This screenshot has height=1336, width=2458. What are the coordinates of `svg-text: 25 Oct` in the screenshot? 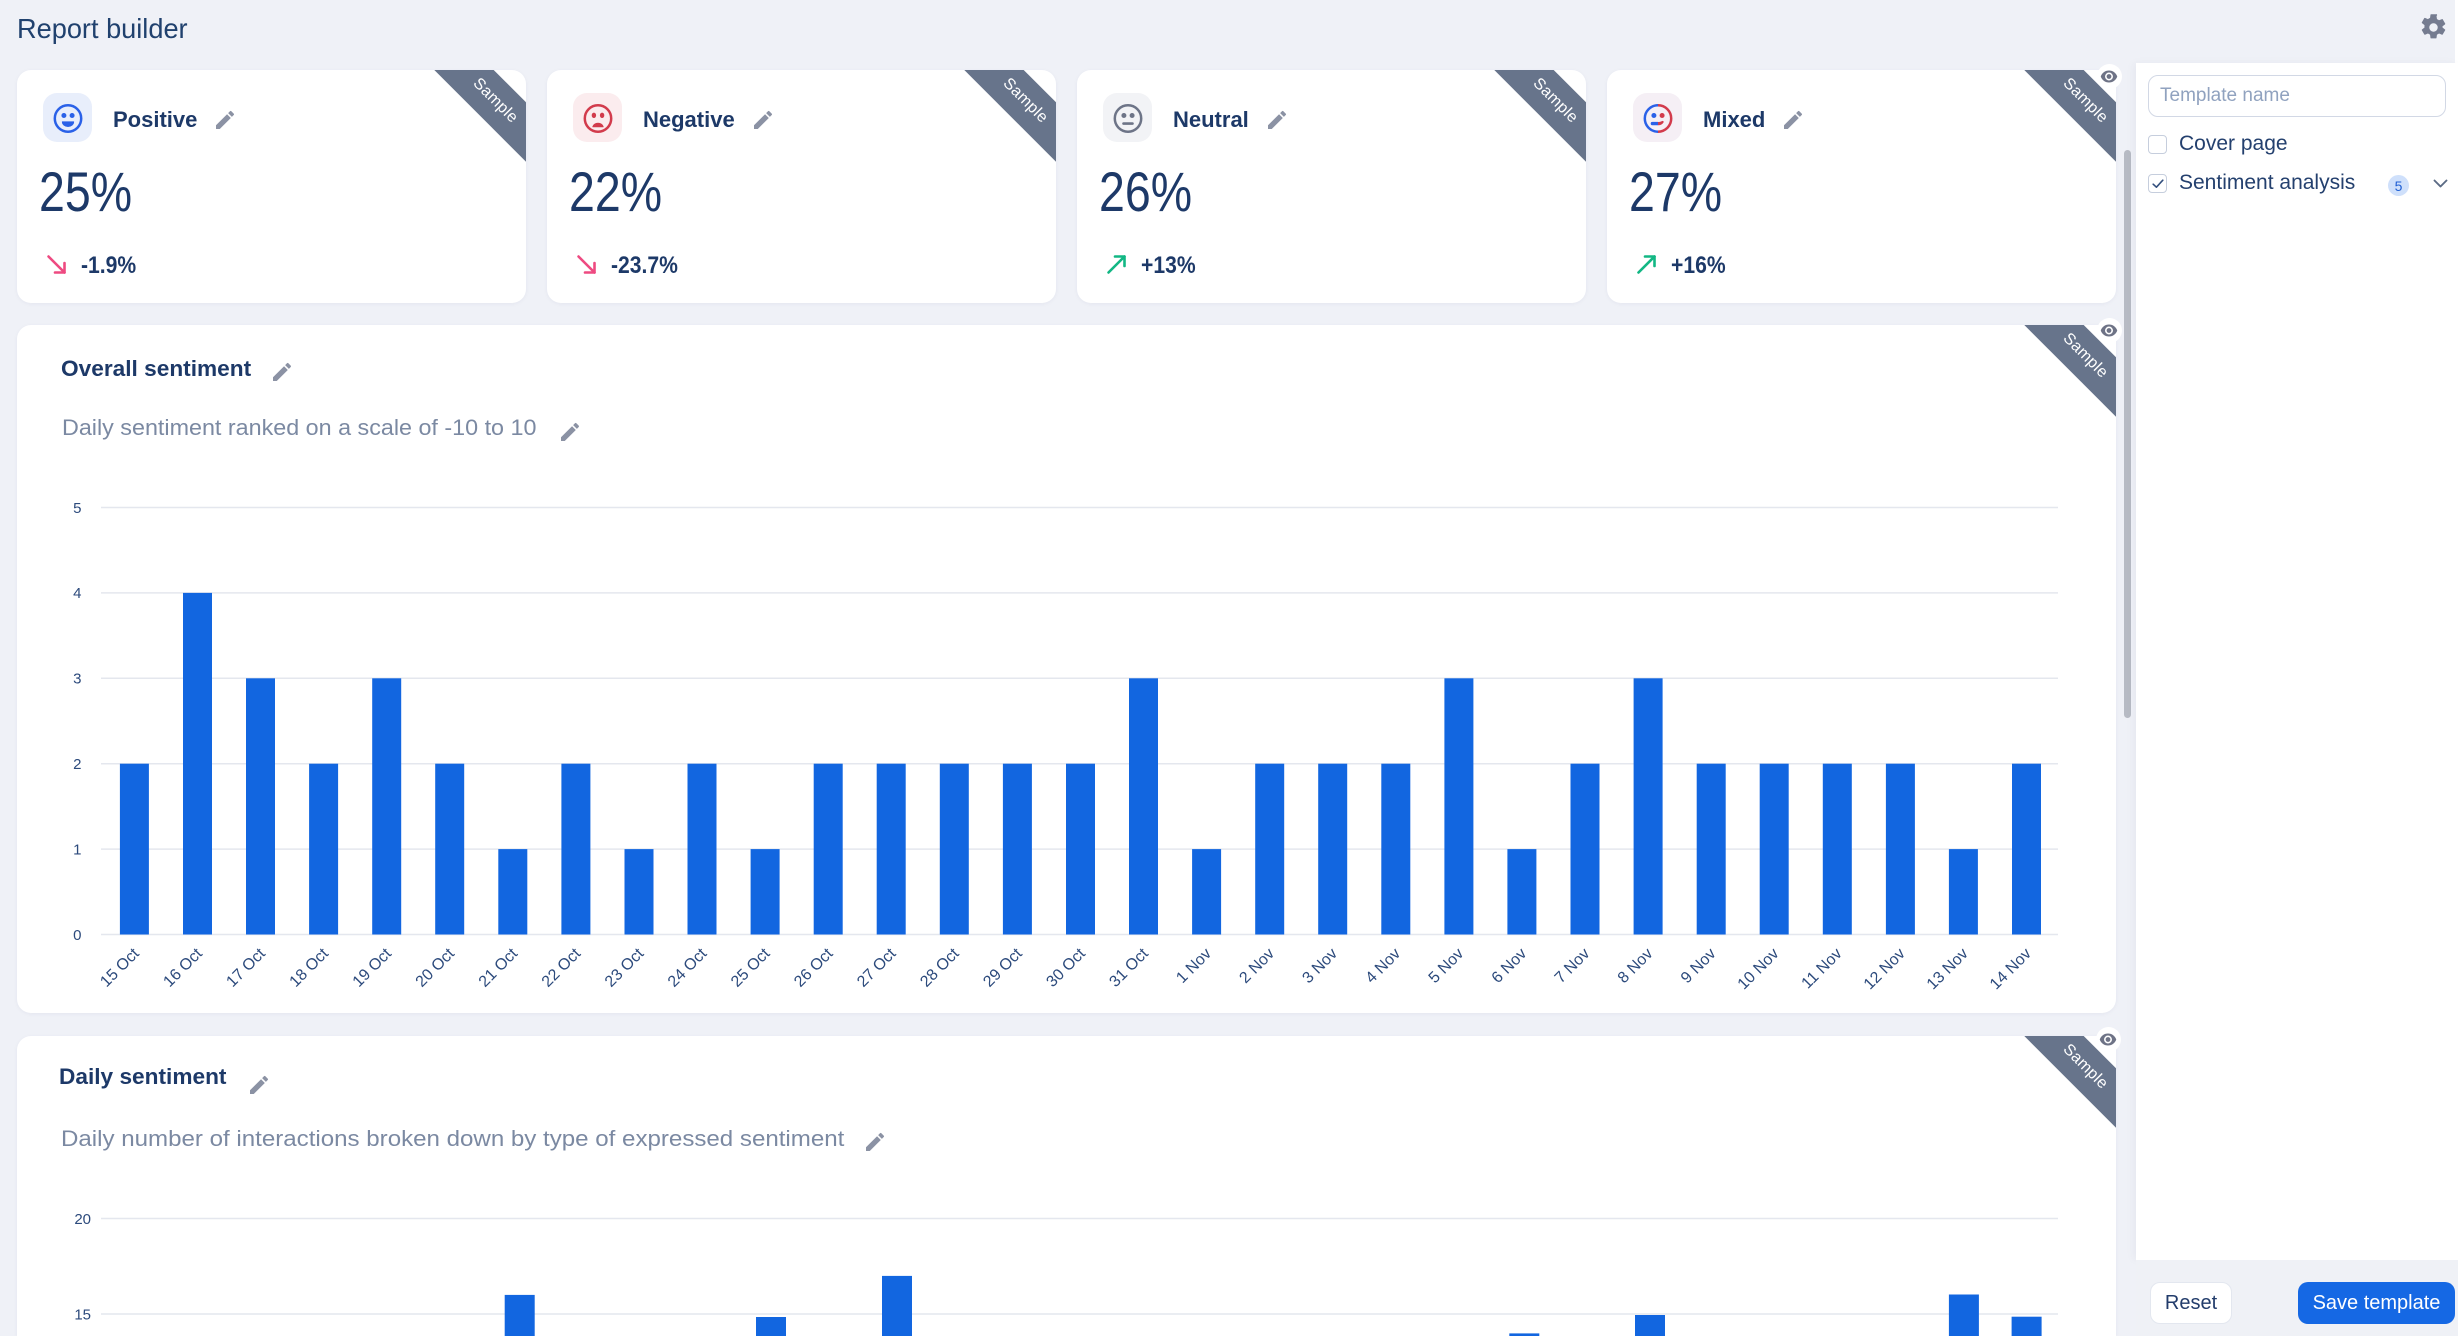 It's located at (751, 968).